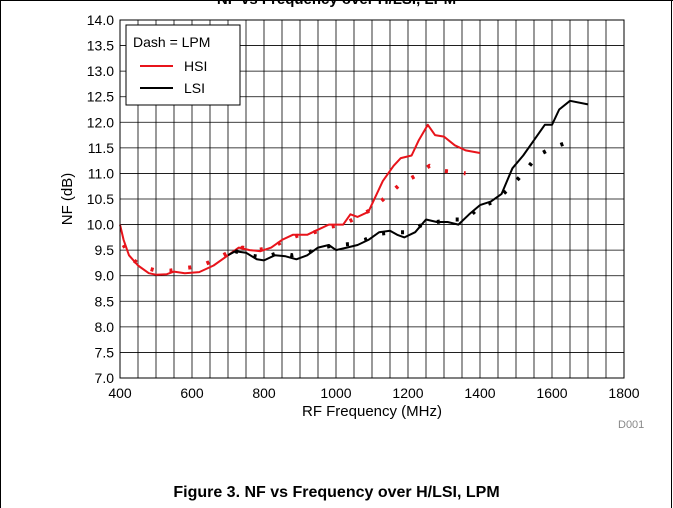 The height and width of the screenshot is (508, 673). Describe the element at coordinates (100, 97) in the screenshot. I see `y-tick-label: 12.5` at that location.